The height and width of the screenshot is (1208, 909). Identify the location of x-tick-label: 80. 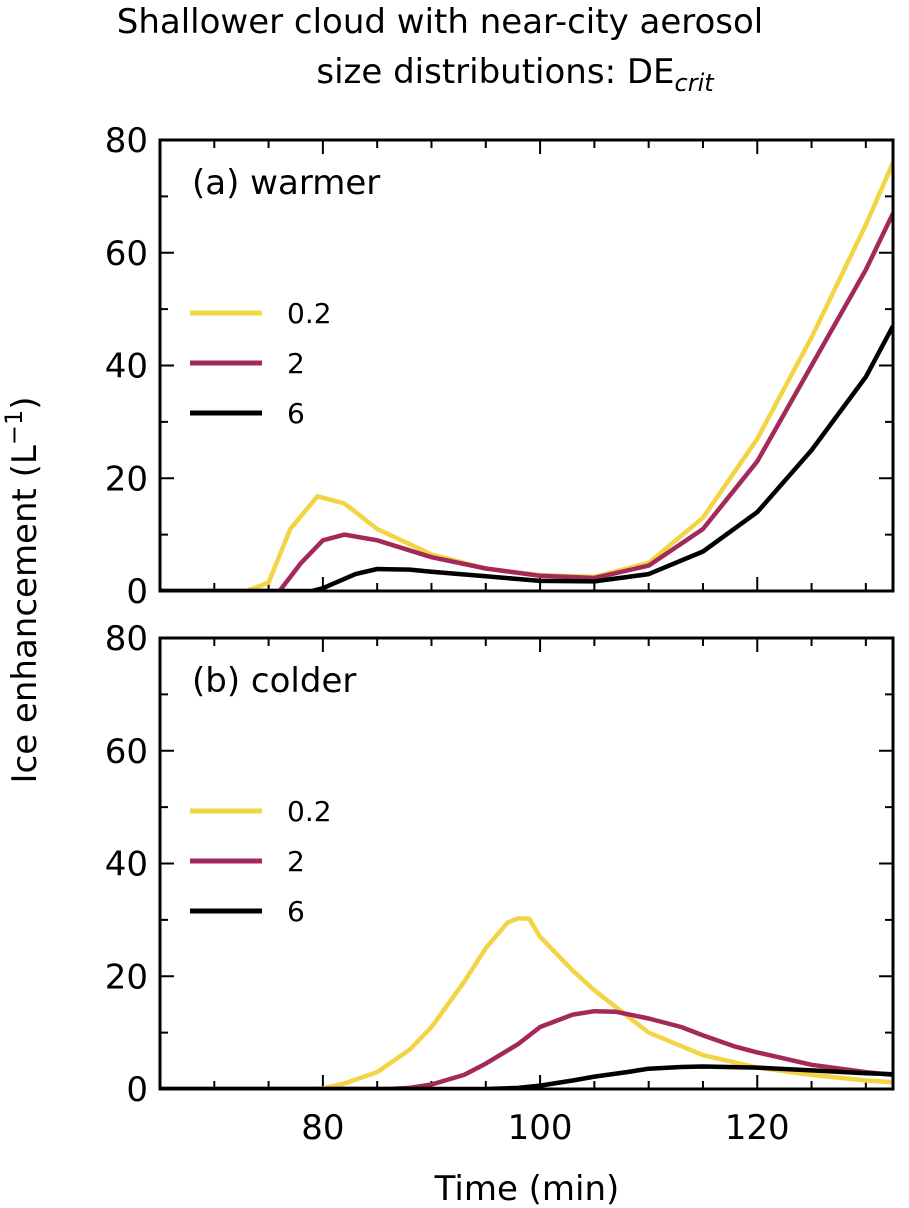
(322, 1128).